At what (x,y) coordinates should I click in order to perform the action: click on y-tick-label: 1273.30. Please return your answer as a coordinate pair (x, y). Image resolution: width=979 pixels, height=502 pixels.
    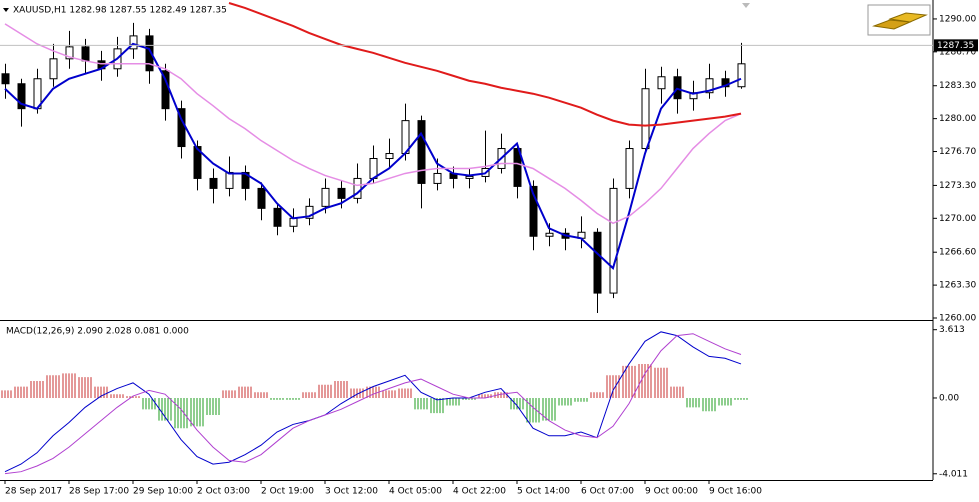
    Looking at the image, I should click on (957, 186).